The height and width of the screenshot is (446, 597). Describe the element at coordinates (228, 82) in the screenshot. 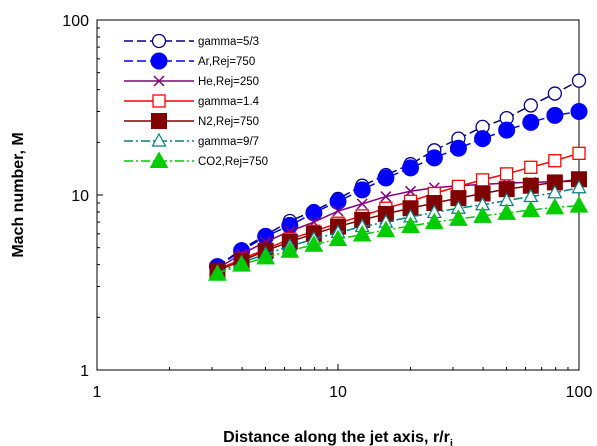

I see `legend-label: He,Rej=250` at that location.